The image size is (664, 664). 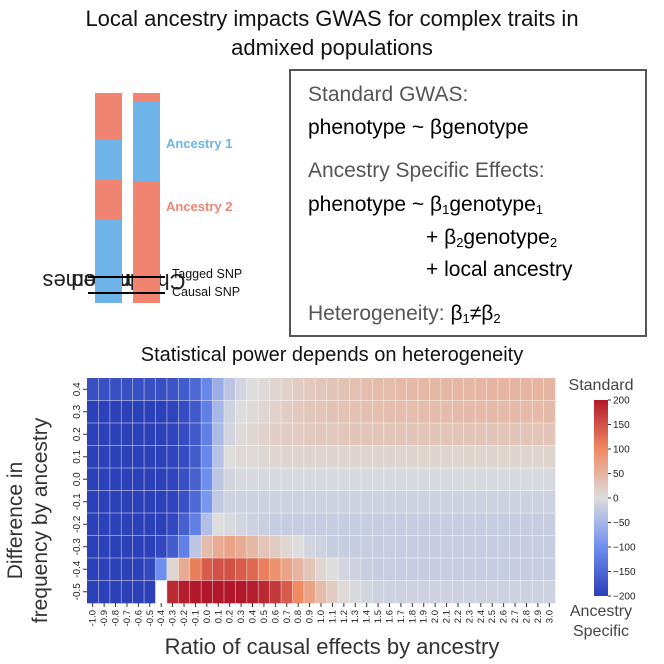 I want to click on tagged-snp-line, so click(x=126, y=277).